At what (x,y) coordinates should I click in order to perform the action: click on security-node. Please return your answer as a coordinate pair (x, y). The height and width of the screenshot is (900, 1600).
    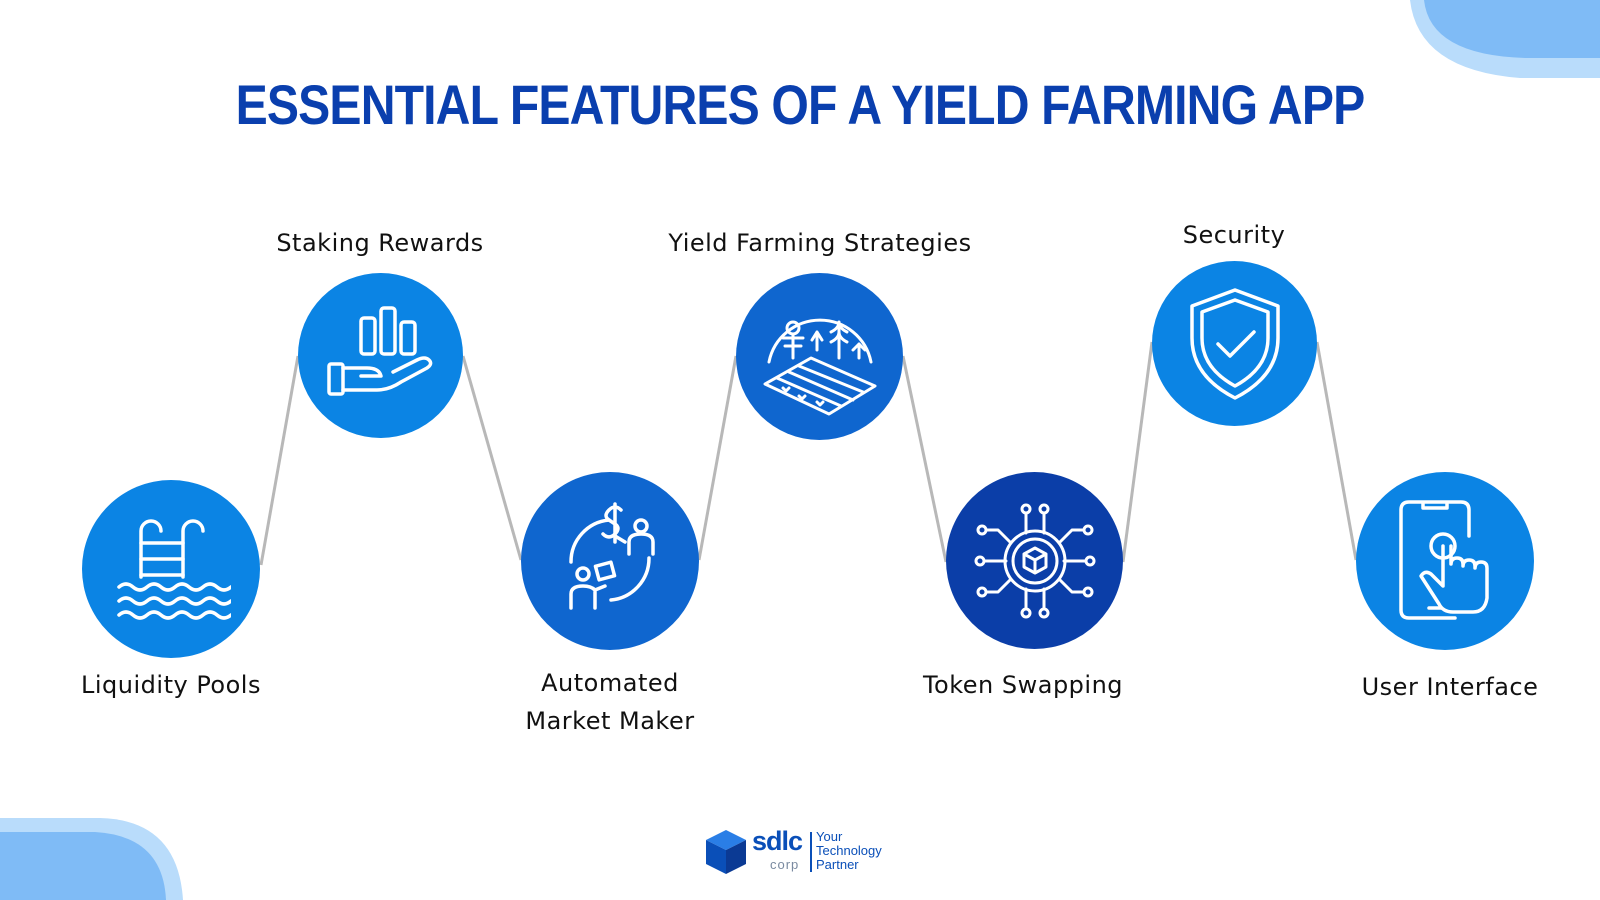
    Looking at the image, I should click on (1234, 343).